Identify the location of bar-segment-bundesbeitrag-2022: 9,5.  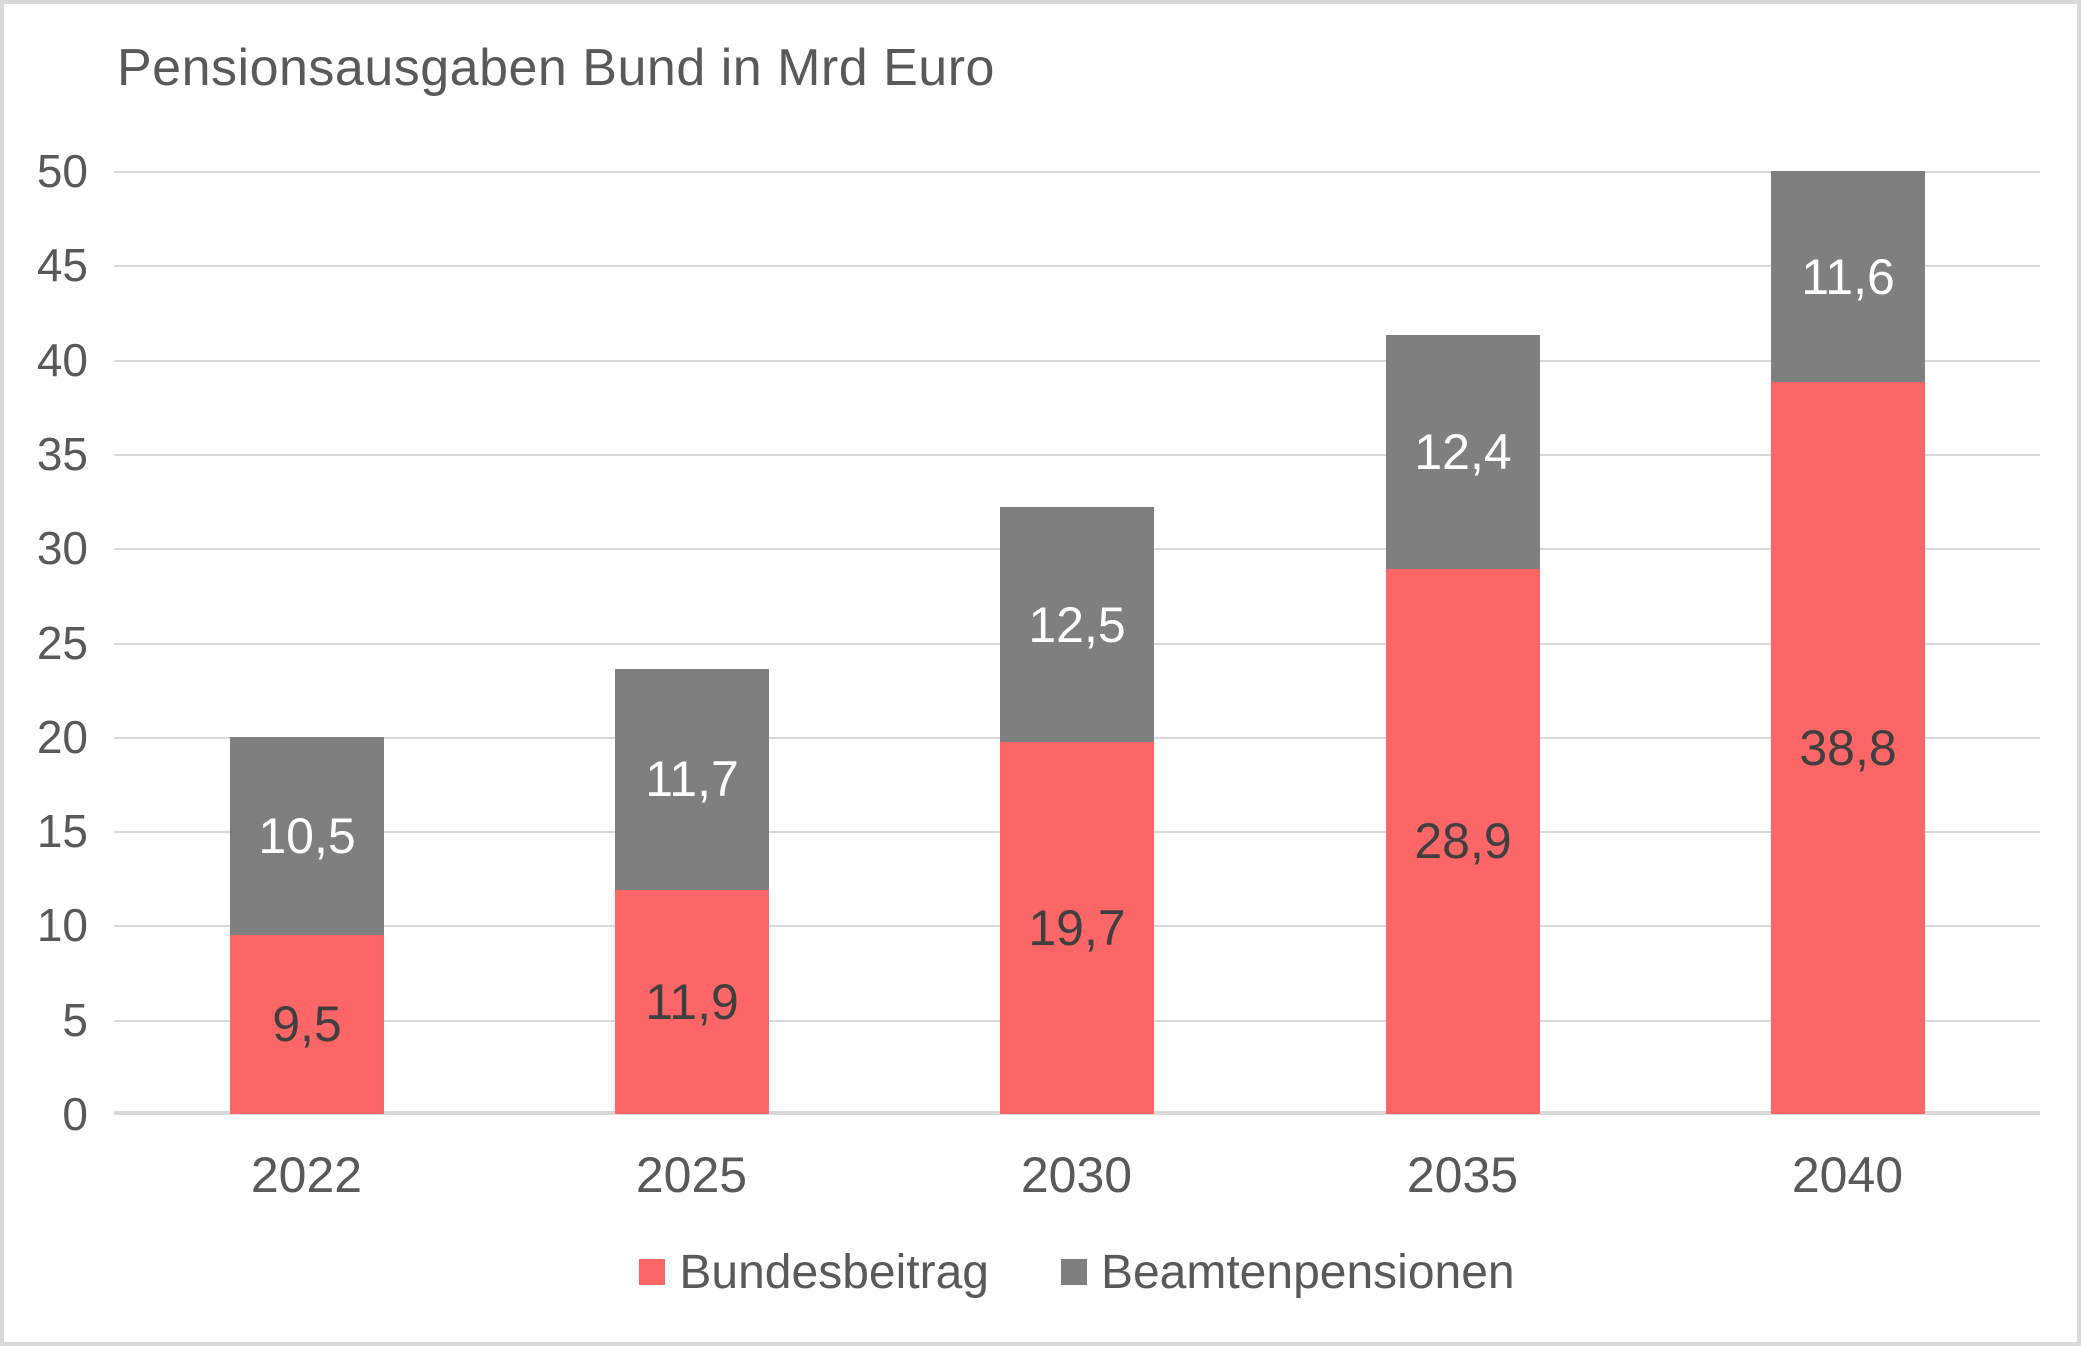
(307, 1024).